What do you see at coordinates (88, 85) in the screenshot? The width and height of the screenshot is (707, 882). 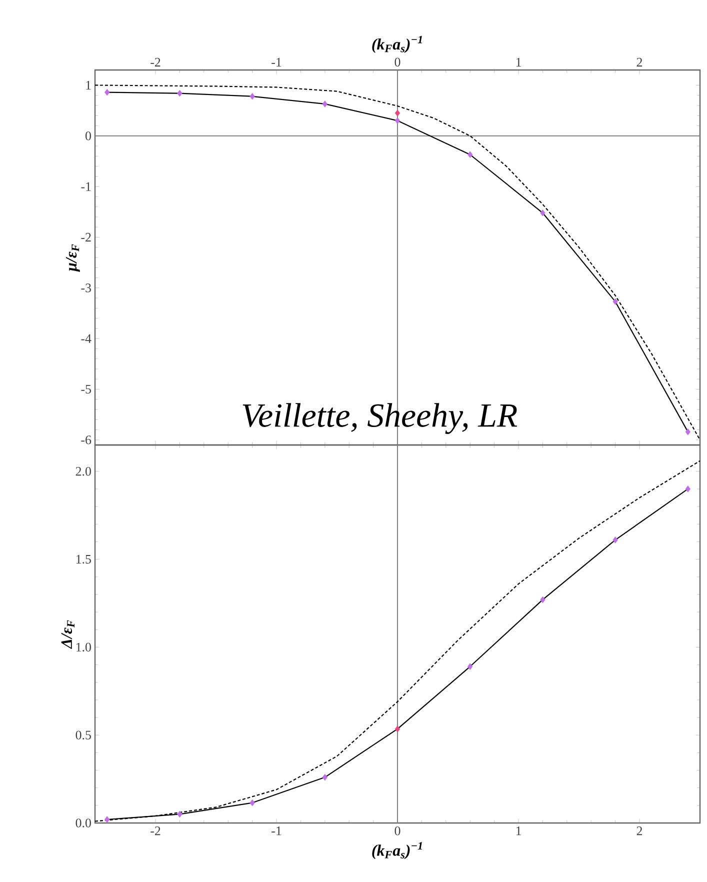 I see `y-tick-label: 1` at bounding box center [88, 85].